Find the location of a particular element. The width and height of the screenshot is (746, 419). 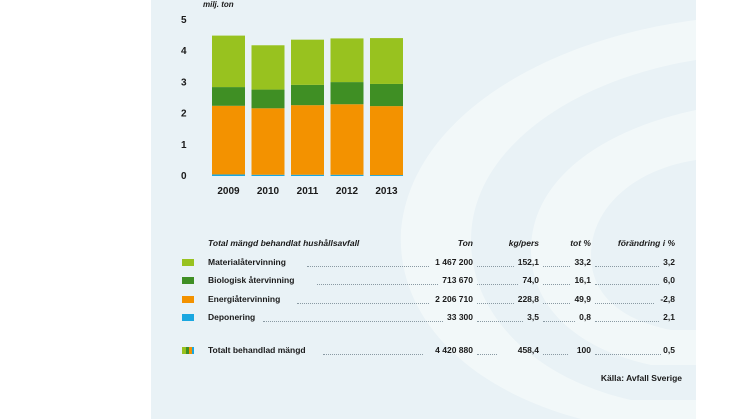

x-axis-ticks: 2009 2010 2011 2012 2013 is located at coordinates (307, 191).